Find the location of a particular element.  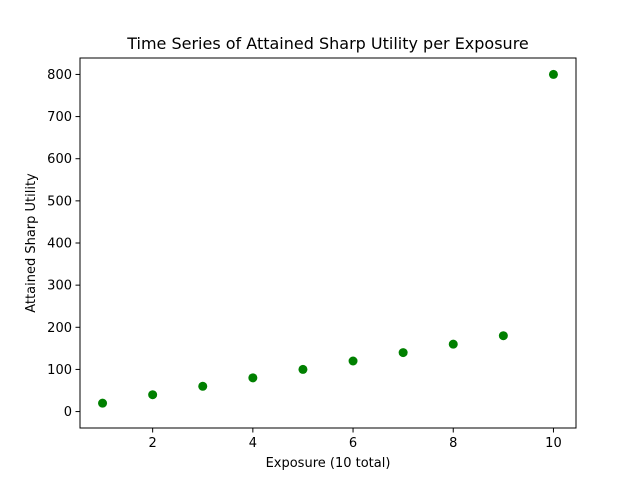

x-tick-label: 4 is located at coordinates (253, 443).